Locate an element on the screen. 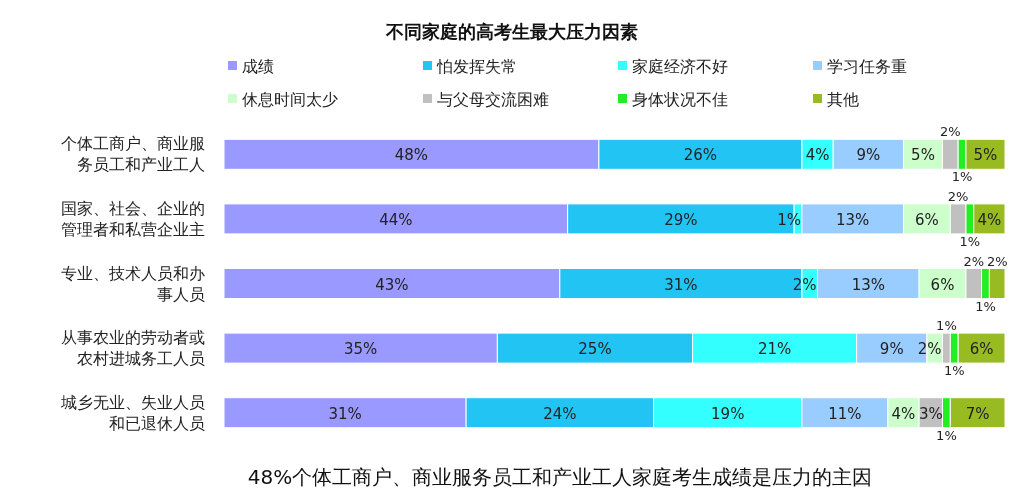  data-label: 7% is located at coordinates (977, 413).